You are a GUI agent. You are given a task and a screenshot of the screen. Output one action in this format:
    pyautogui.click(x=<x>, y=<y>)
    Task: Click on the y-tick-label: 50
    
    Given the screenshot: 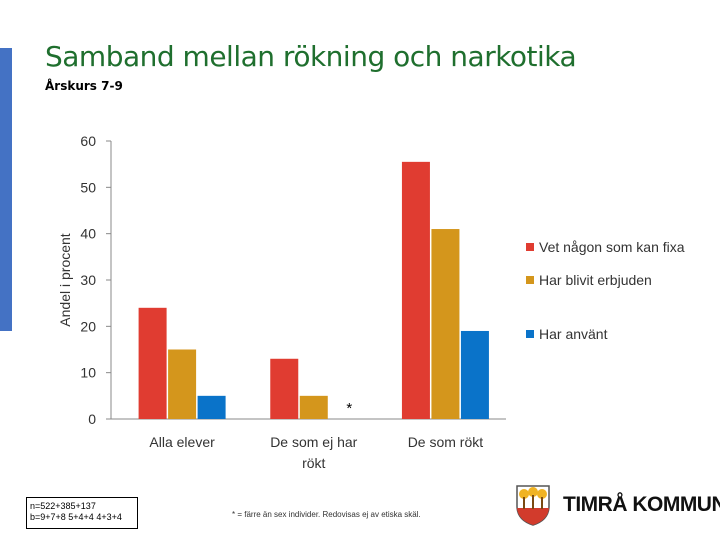 What is the action you would take?
    pyautogui.click(x=88, y=187)
    